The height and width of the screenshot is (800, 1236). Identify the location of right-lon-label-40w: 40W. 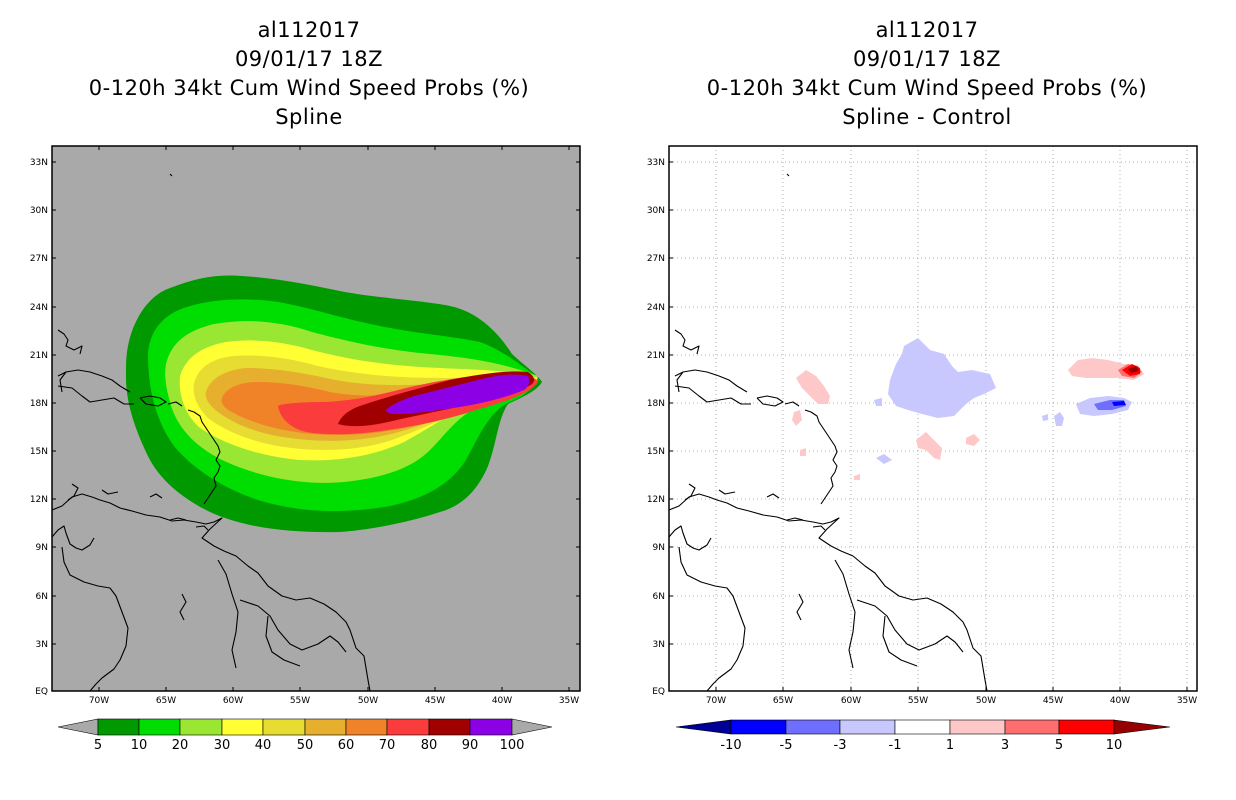
(1120, 701).